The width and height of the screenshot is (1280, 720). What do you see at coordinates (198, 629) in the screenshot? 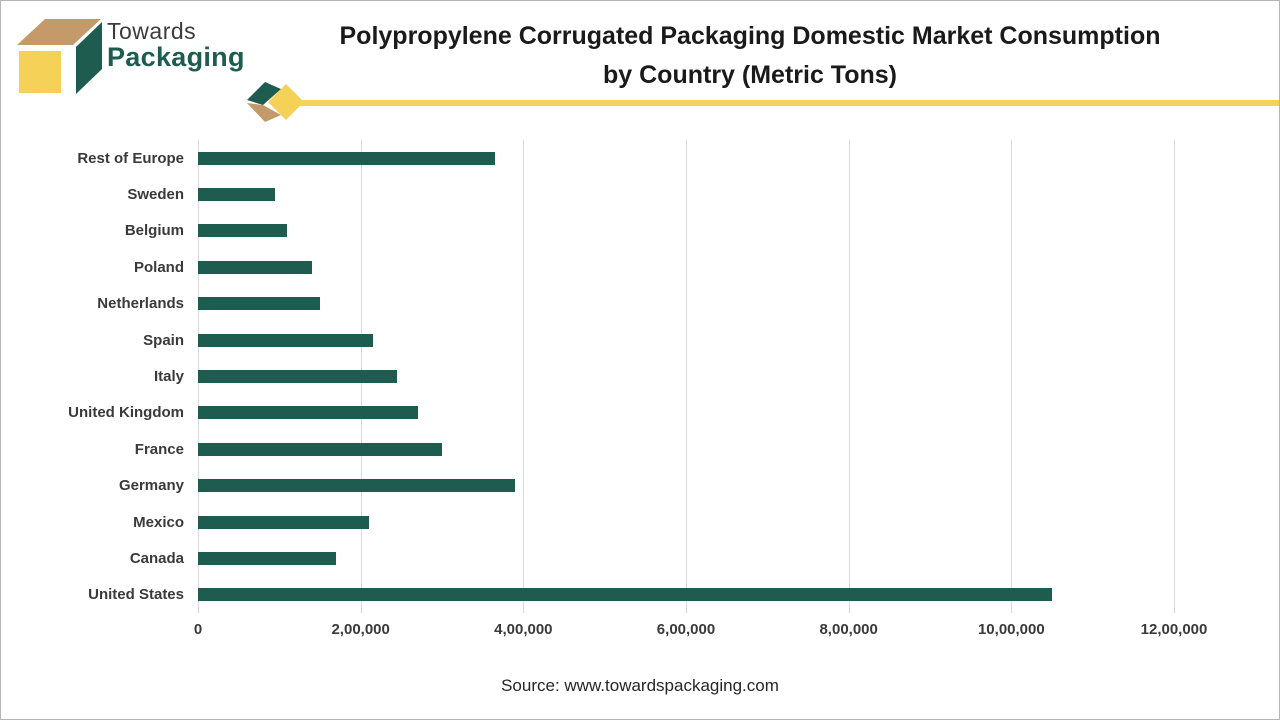
I see `x-tick-label: 0` at bounding box center [198, 629].